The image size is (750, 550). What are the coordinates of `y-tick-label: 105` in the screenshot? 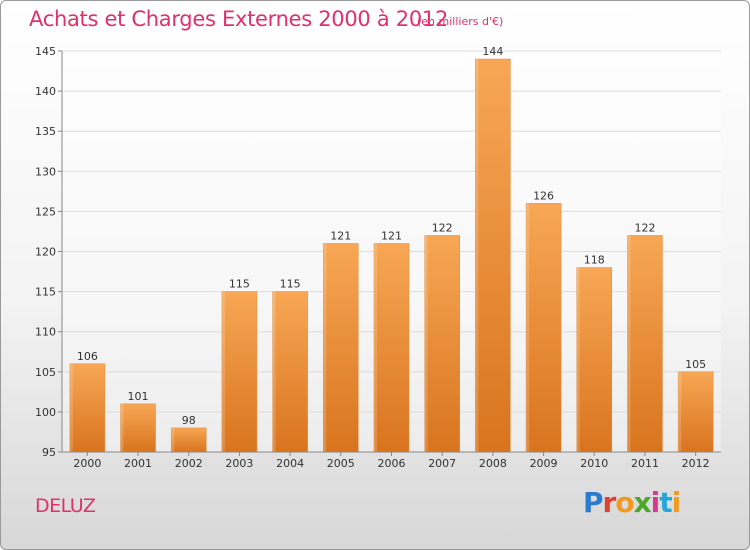 It's located at (45, 372).